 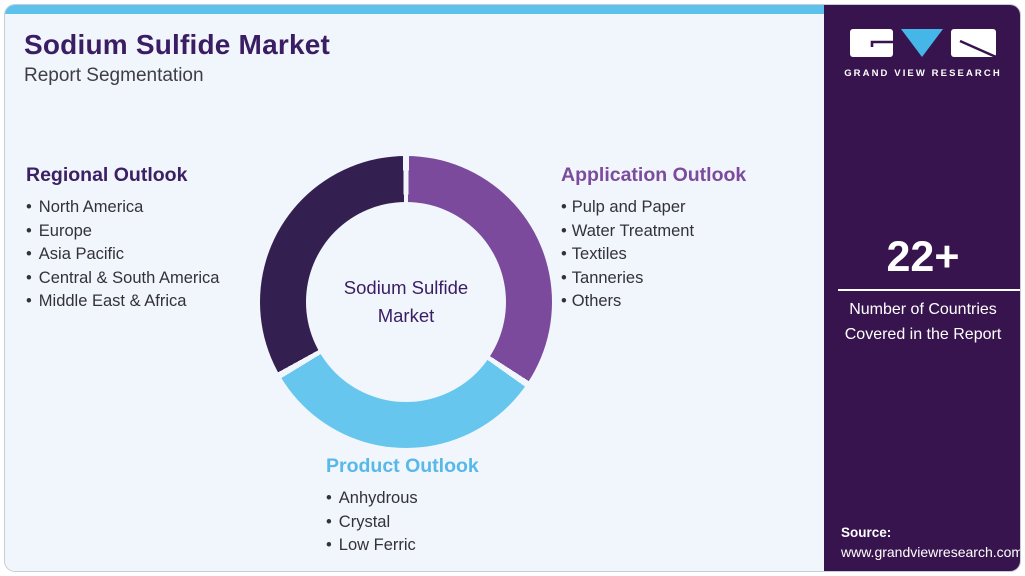 What do you see at coordinates (123, 279) in the screenshot?
I see `list-item: Central & South America` at bounding box center [123, 279].